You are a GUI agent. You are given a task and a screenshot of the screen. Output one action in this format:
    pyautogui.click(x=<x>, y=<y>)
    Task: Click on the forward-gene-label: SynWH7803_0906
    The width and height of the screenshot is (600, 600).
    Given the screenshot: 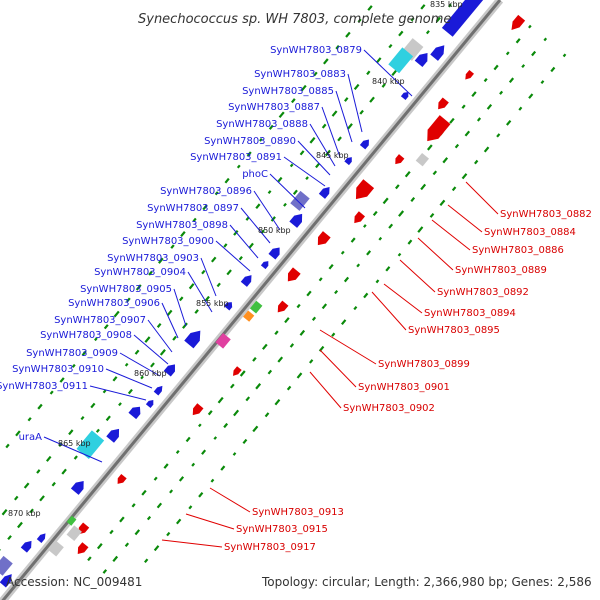 What is the action you would take?
    pyautogui.click(x=114, y=303)
    